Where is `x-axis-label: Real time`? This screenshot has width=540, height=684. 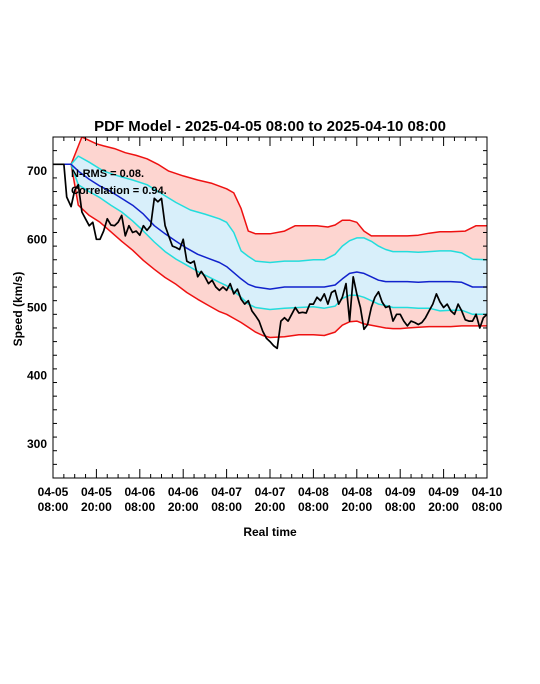 x-axis-label: Real time is located at coordinates (270, 532).